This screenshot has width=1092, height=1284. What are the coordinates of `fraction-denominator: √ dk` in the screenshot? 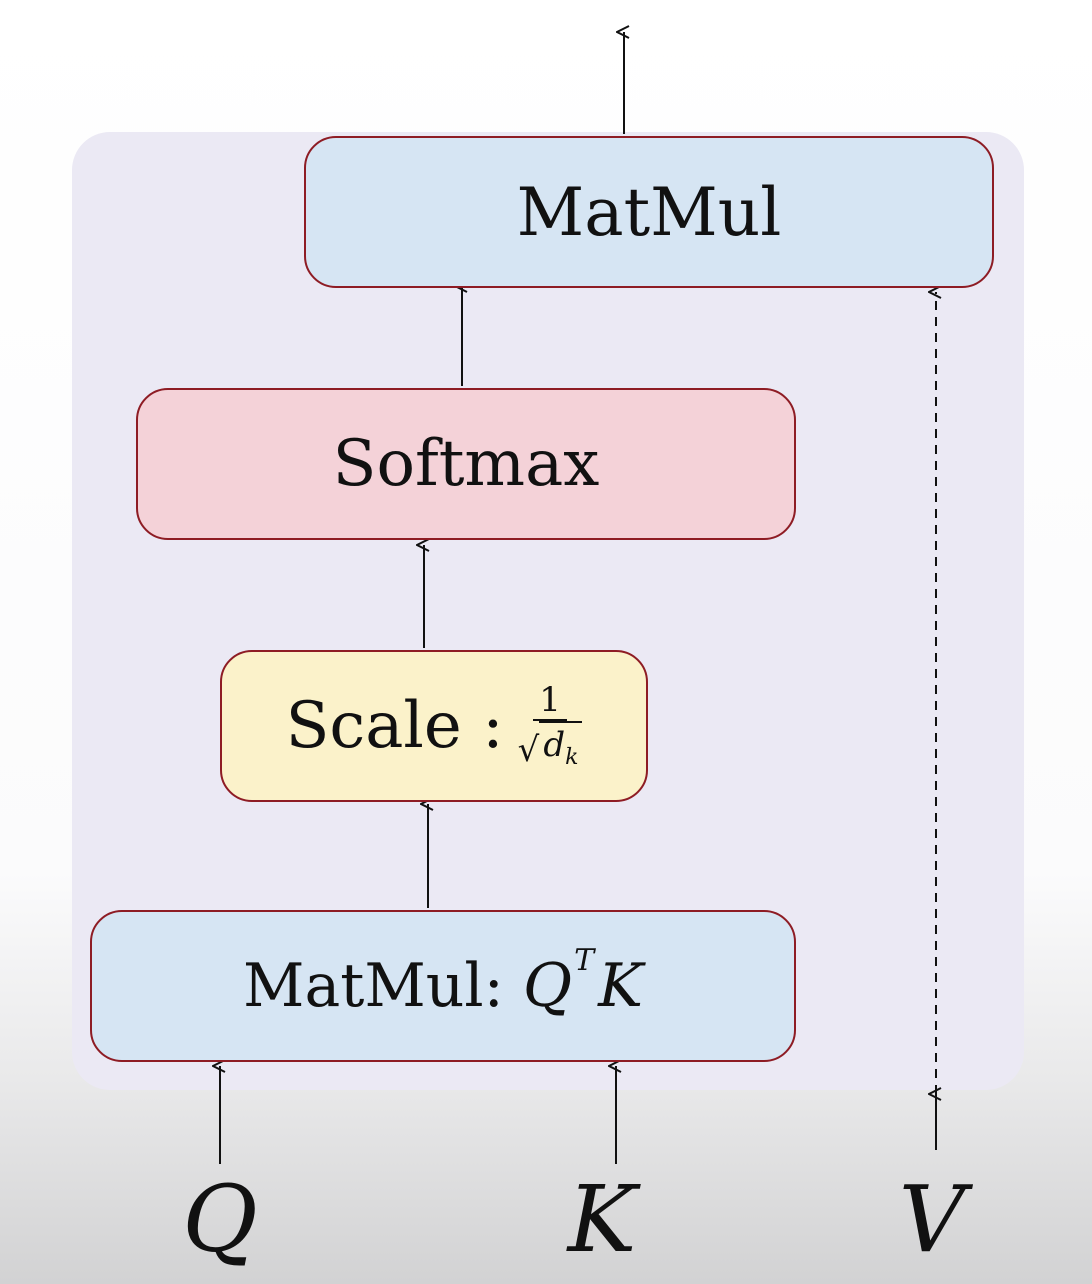 It's located at (550, 746).